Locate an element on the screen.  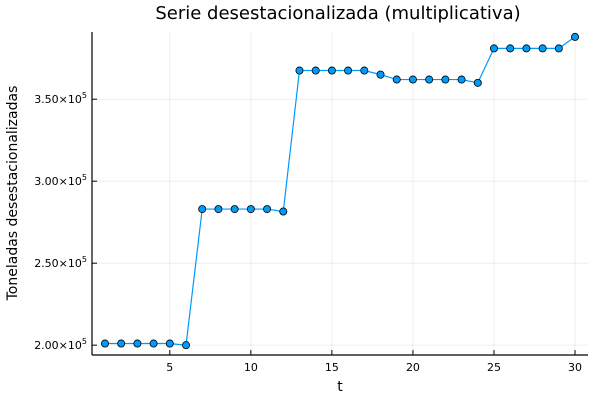
y-tick-label: 3.50×10⁵ is located at coordinates (60, 98).